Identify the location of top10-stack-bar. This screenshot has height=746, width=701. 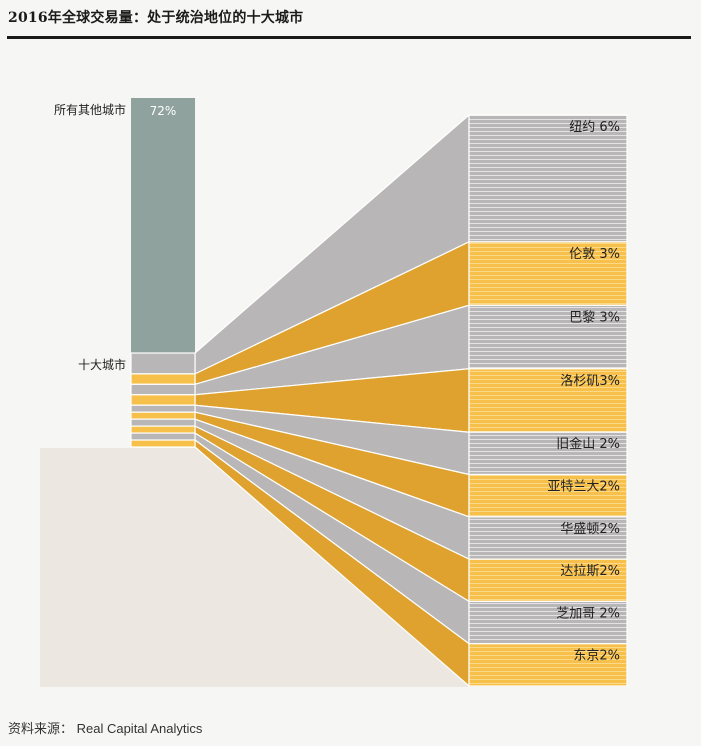
(163, 400).